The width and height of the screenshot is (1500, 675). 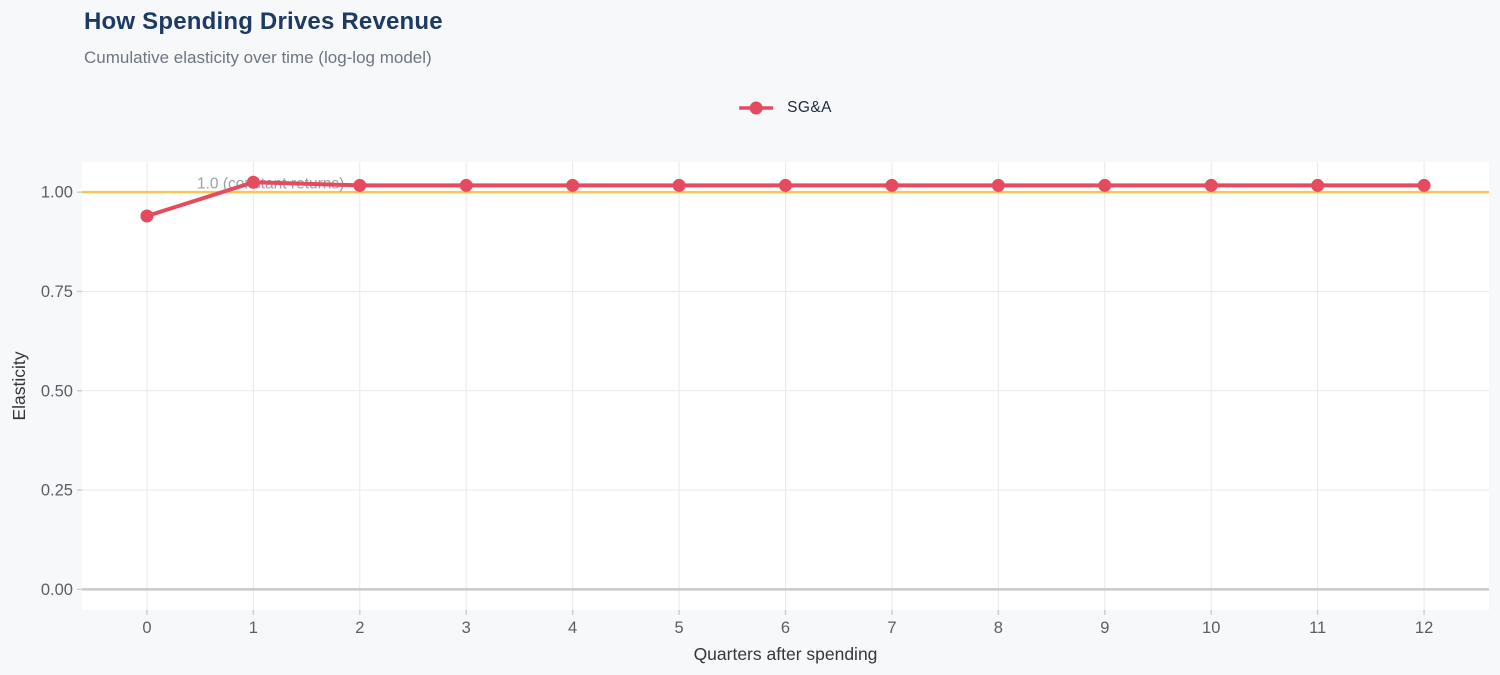 I want to click on x-tick-label: 6, so click(x=785, y=628).